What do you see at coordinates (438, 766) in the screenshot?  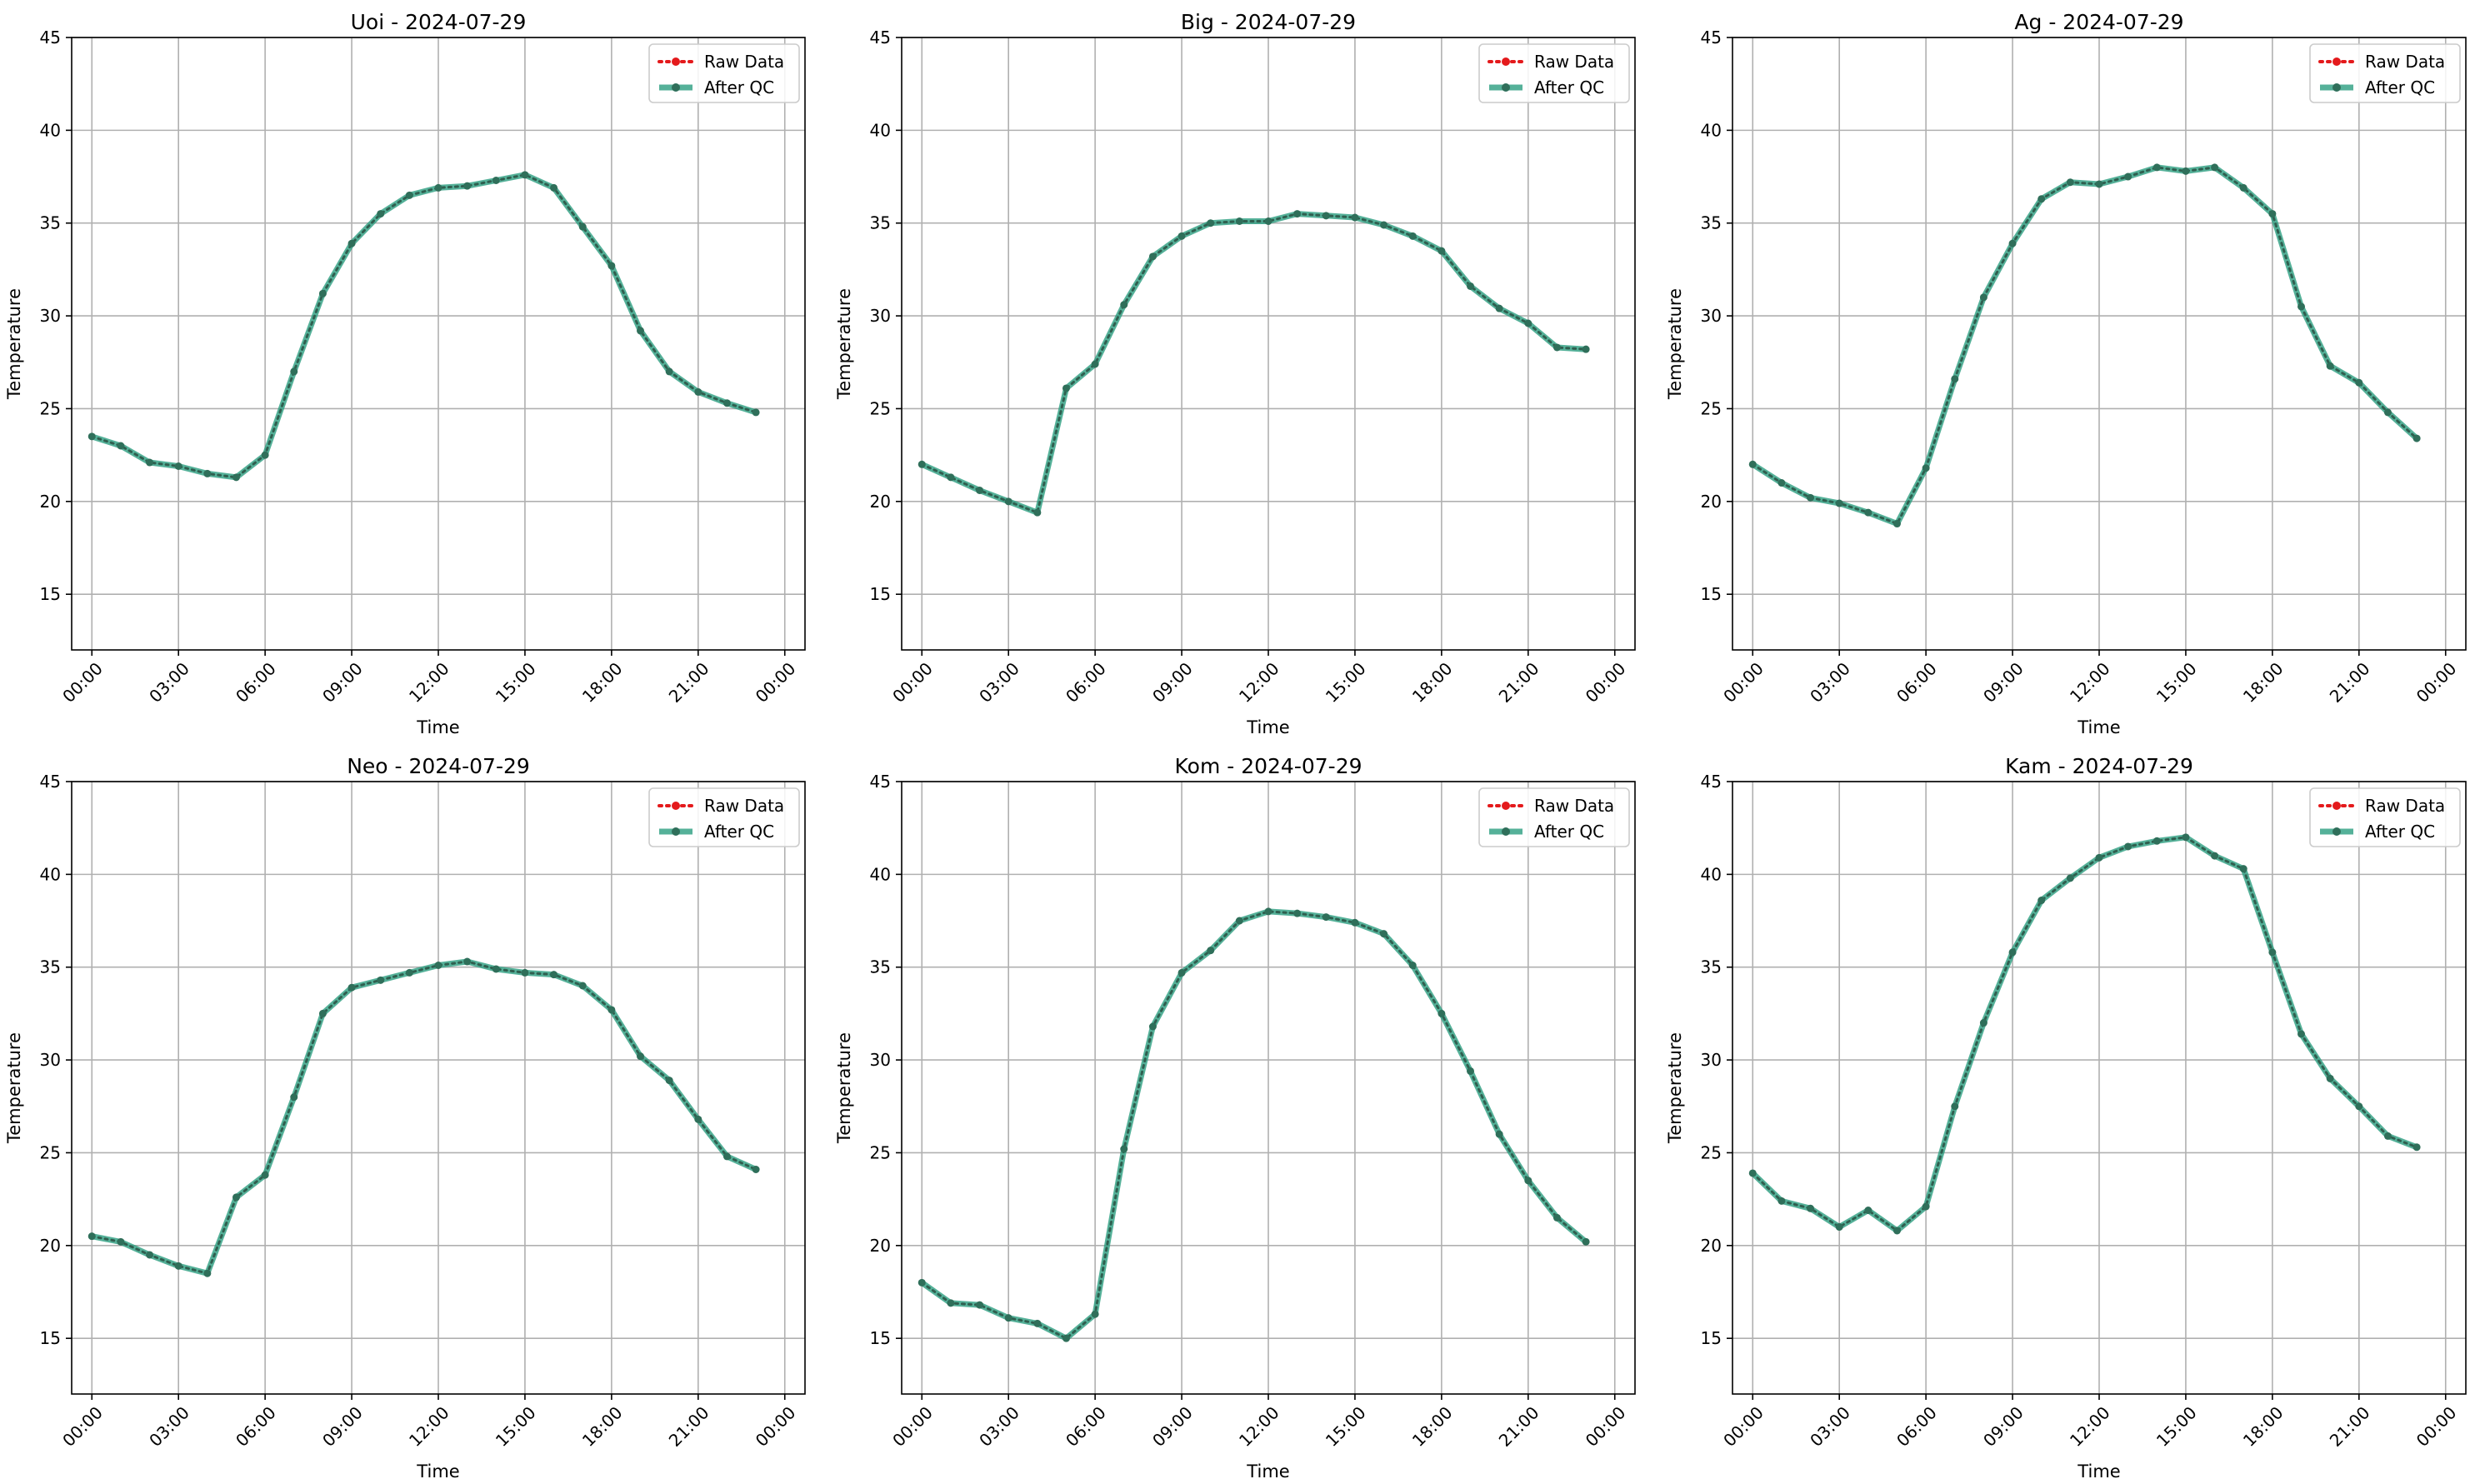 I see `chart-title: Neo - 2024-07-29` at bounding box center [438, 766].